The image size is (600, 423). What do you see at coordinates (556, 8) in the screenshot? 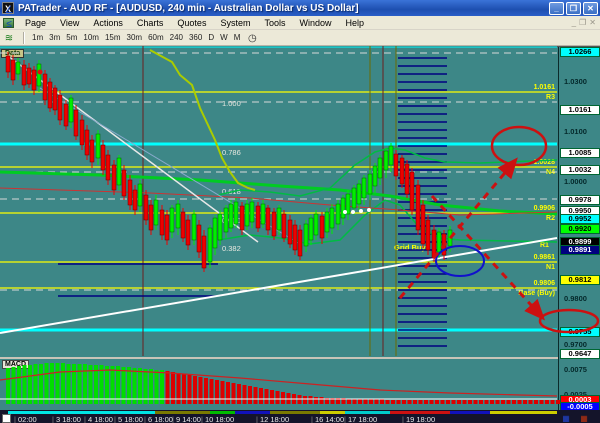
I see `minimize-button: _` at bounding box center [556, 8].